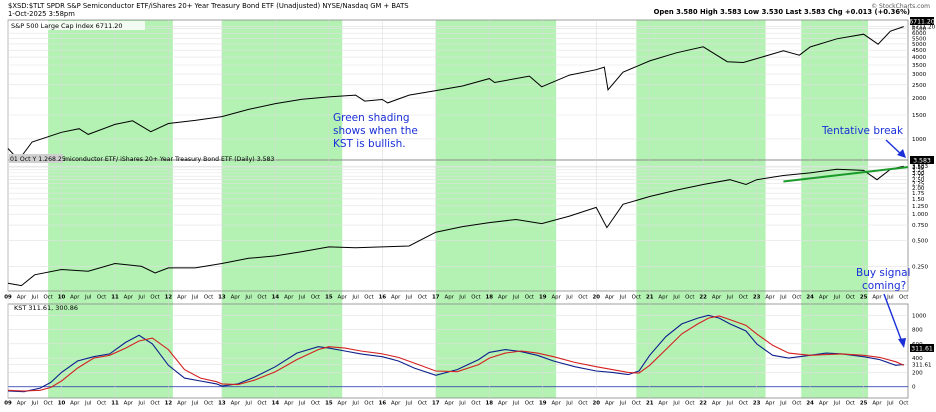 The image size is (936, 412). I want to click on y-tick-label-p1-3: 3.00, so click(918, 174).